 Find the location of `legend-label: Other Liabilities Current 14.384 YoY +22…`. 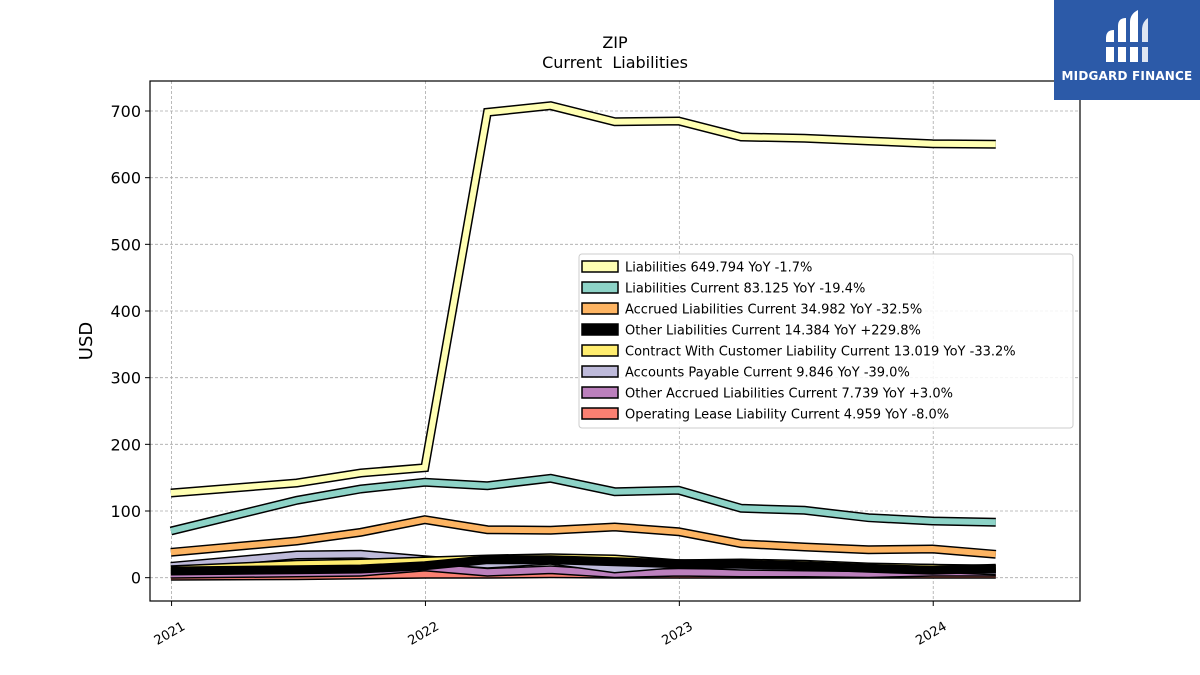

legend-label: Other Liabilities Current 14.384 YoY +22… is located at coordinates (773, 331).